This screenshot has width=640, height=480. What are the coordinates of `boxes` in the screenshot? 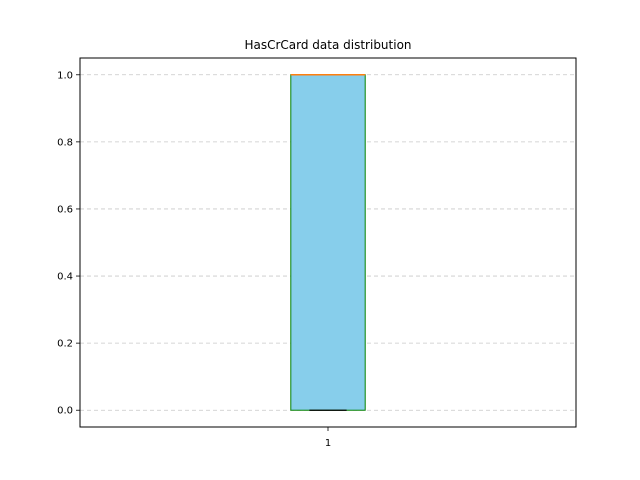 It's located at (328, 242).